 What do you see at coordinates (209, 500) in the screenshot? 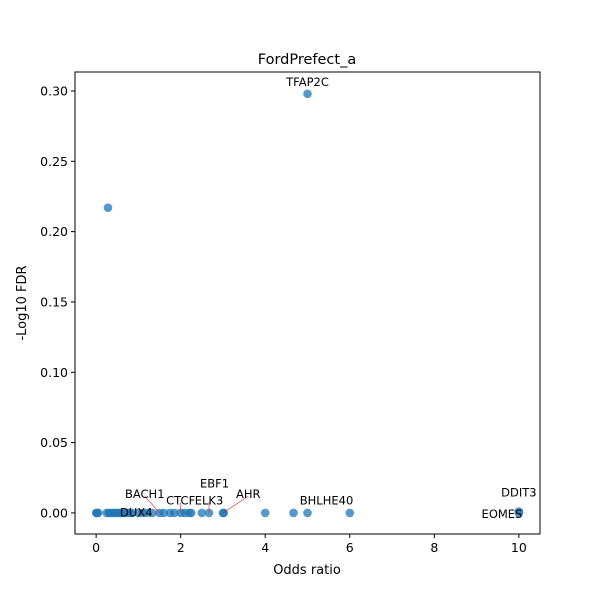
I see `annotation-label: ELK3` at bounding box center [209, 500].